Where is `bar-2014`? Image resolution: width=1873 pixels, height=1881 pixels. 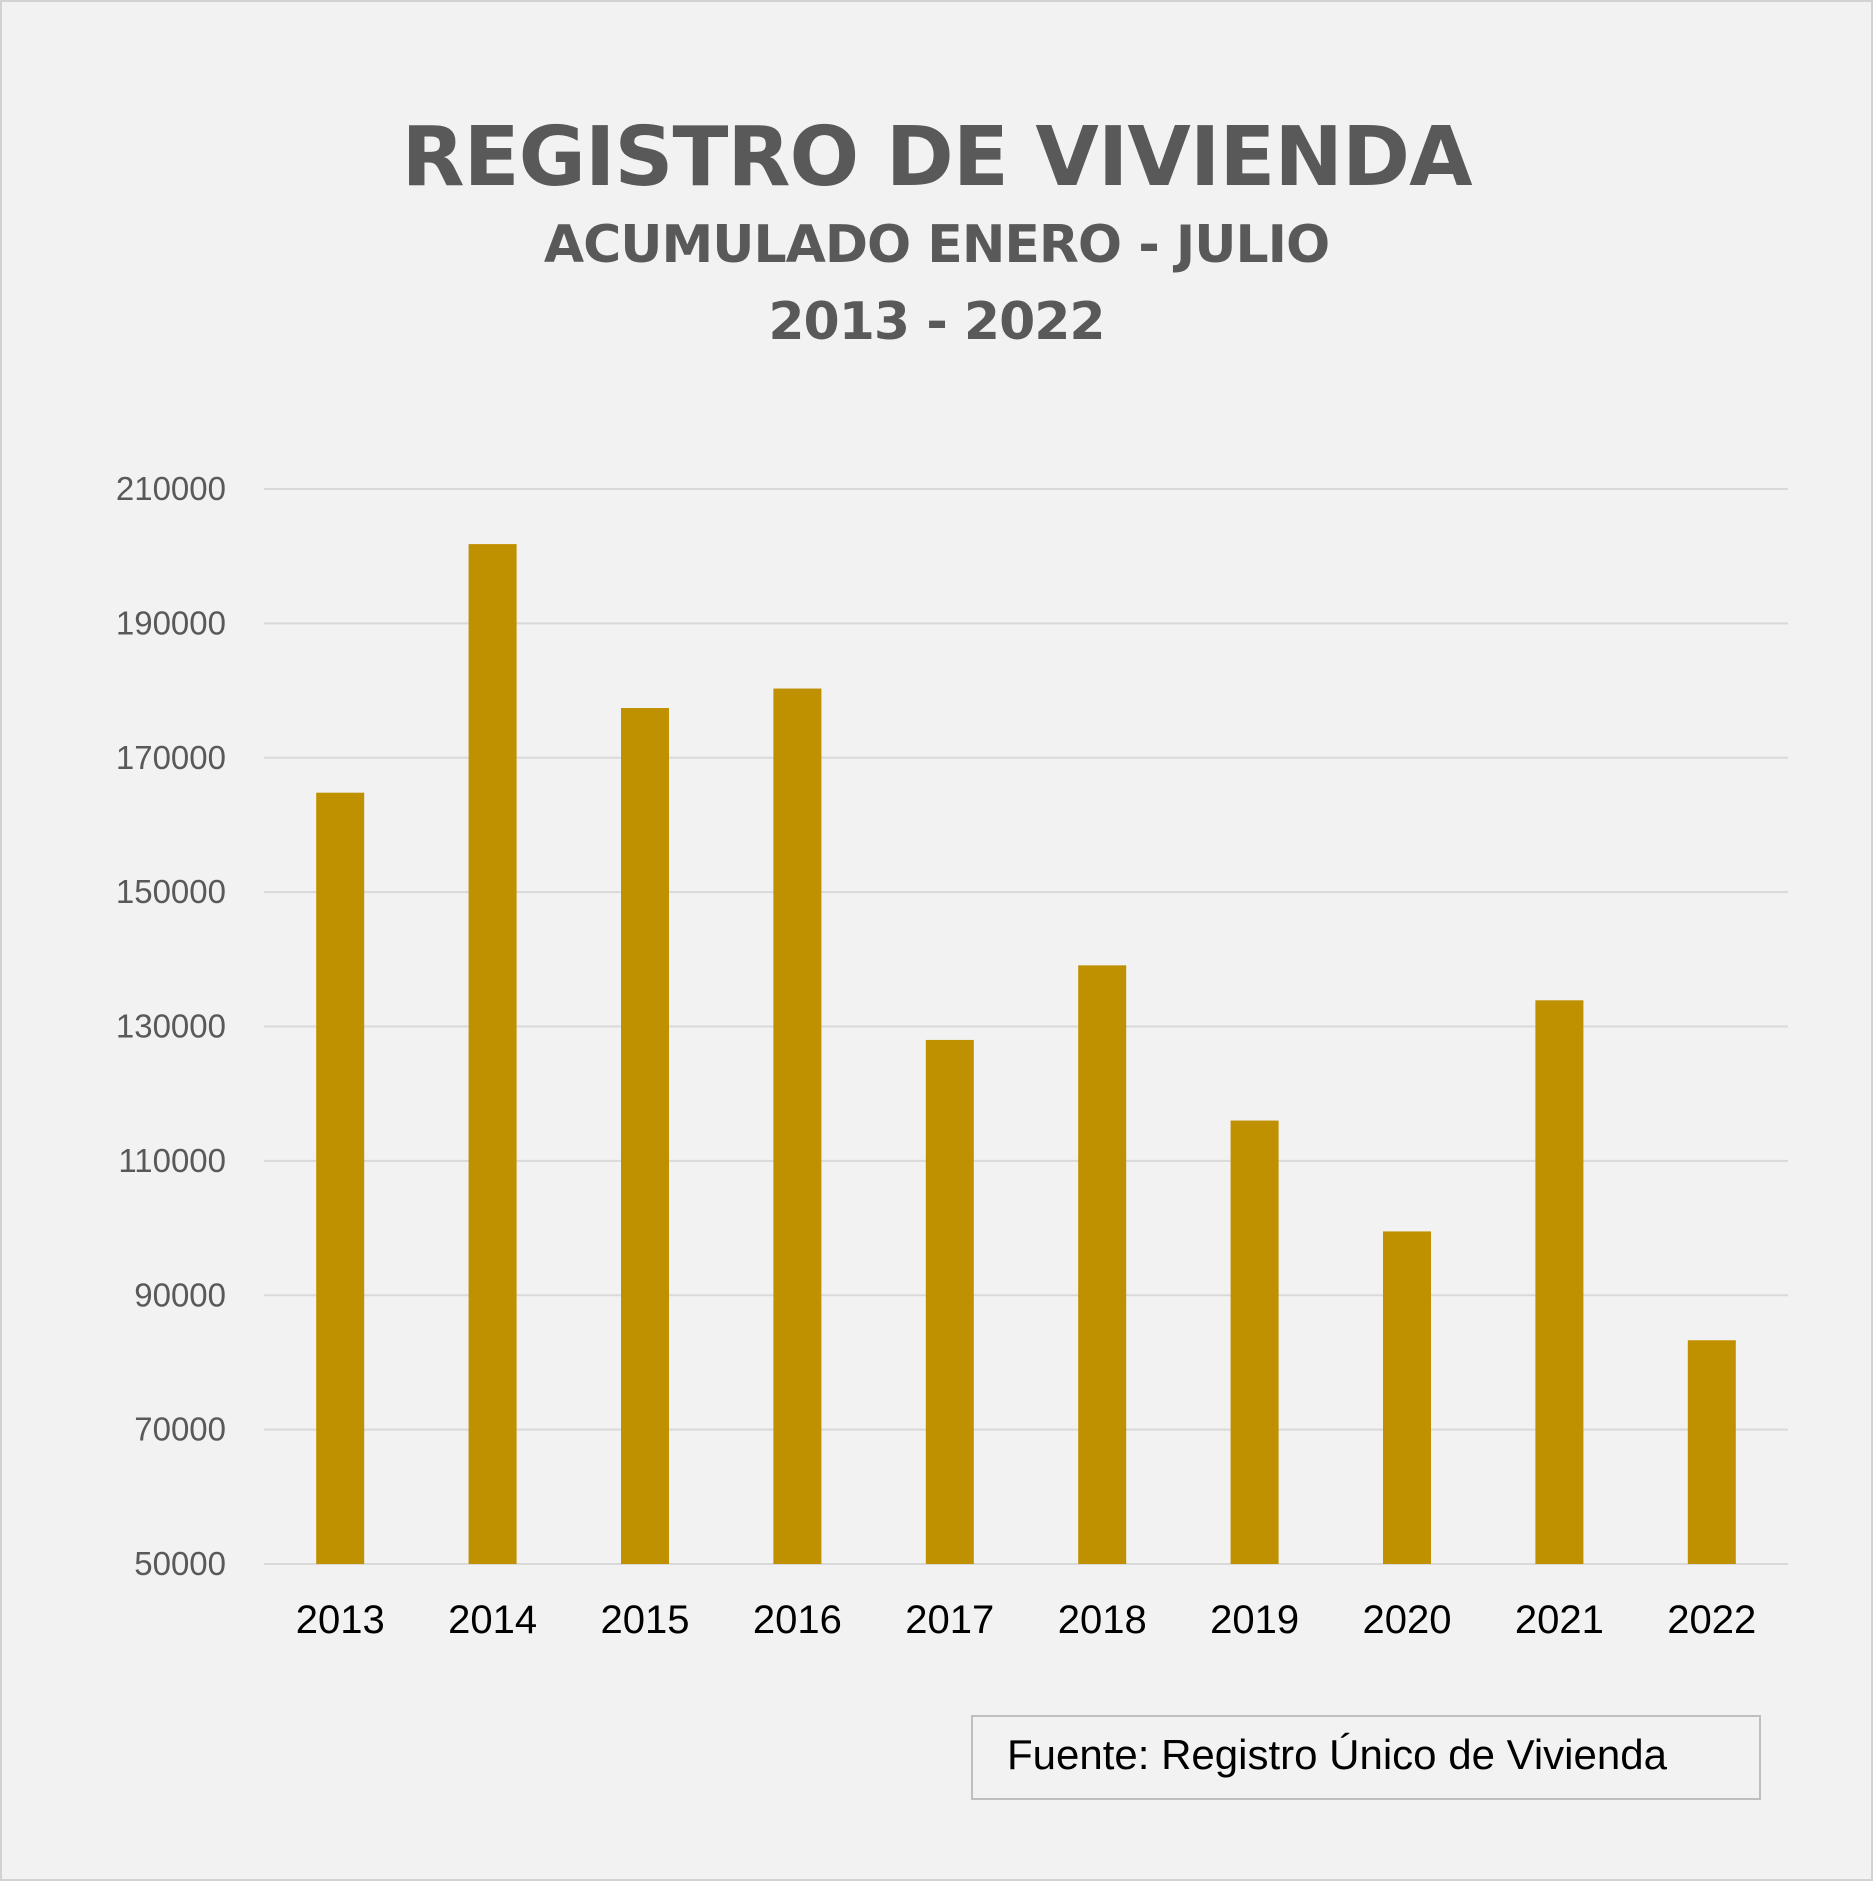
bar-2014 is located at coordinates (492, 1054).